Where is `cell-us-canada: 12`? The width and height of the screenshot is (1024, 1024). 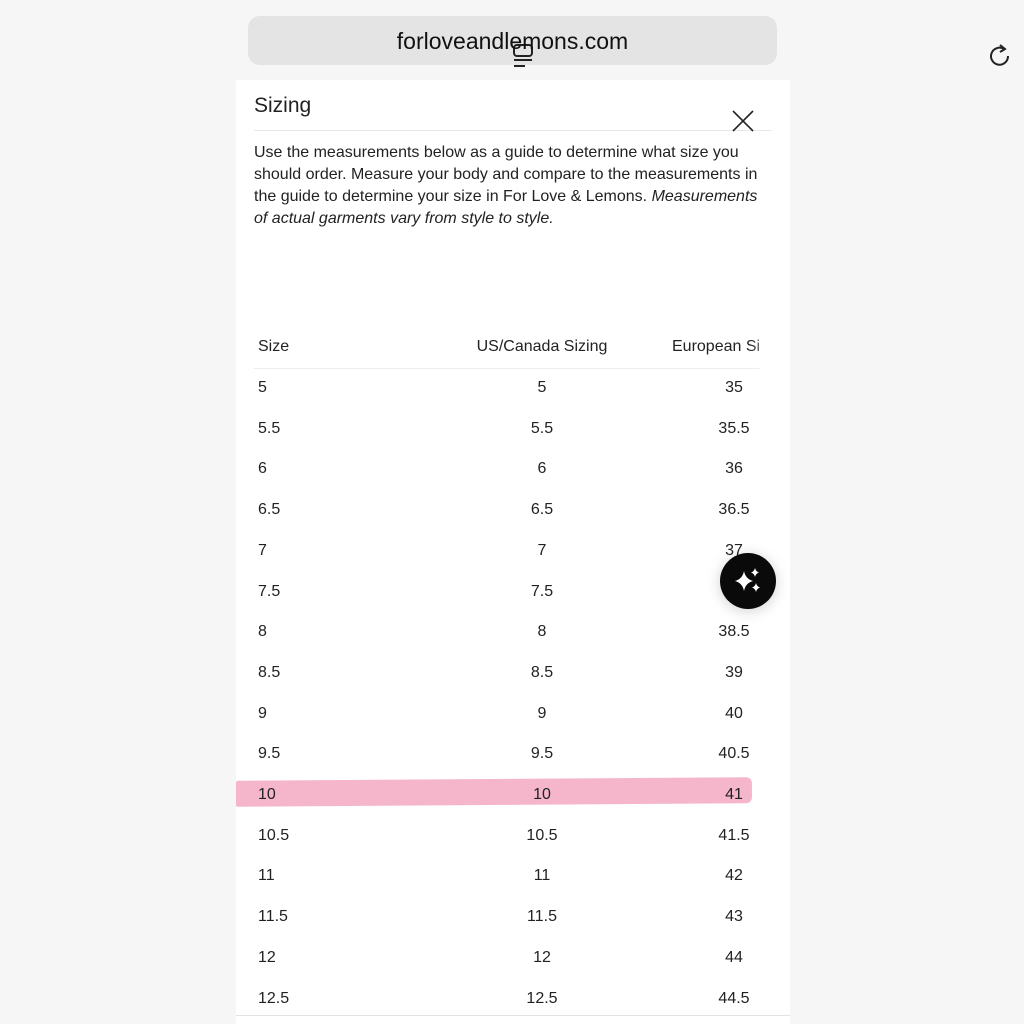 cell-us-canada: 12 is located at coordinates (542, 957).